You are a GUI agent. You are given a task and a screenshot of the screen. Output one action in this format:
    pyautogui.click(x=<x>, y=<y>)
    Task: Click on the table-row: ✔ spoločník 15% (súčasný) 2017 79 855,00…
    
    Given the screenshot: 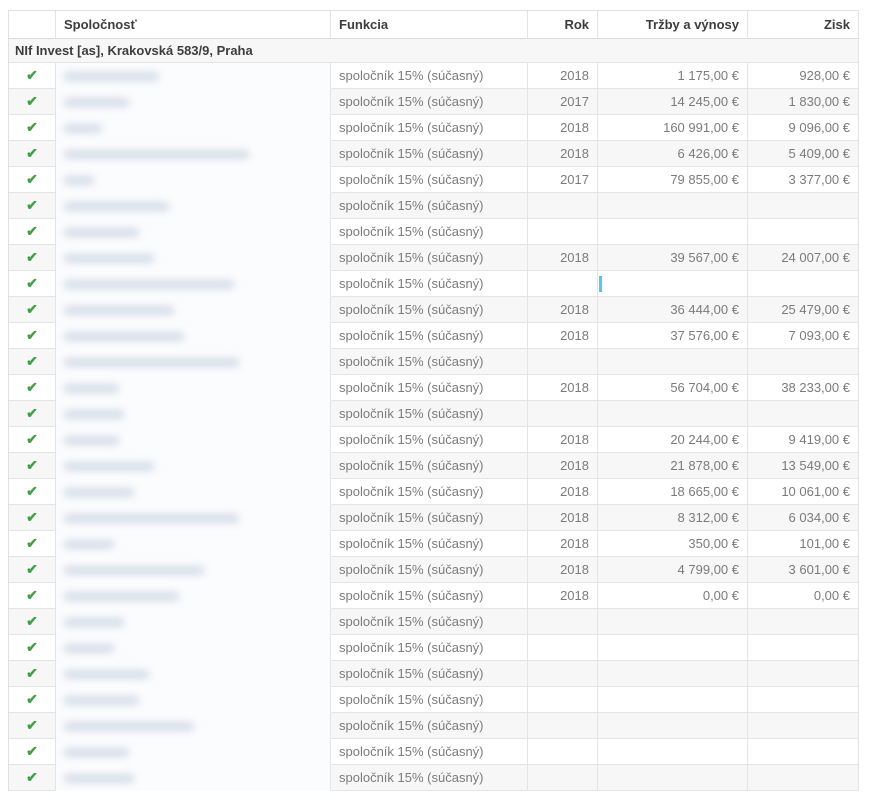 What is the action you would take?
    pyautogui.click(x=434, y=180)
    